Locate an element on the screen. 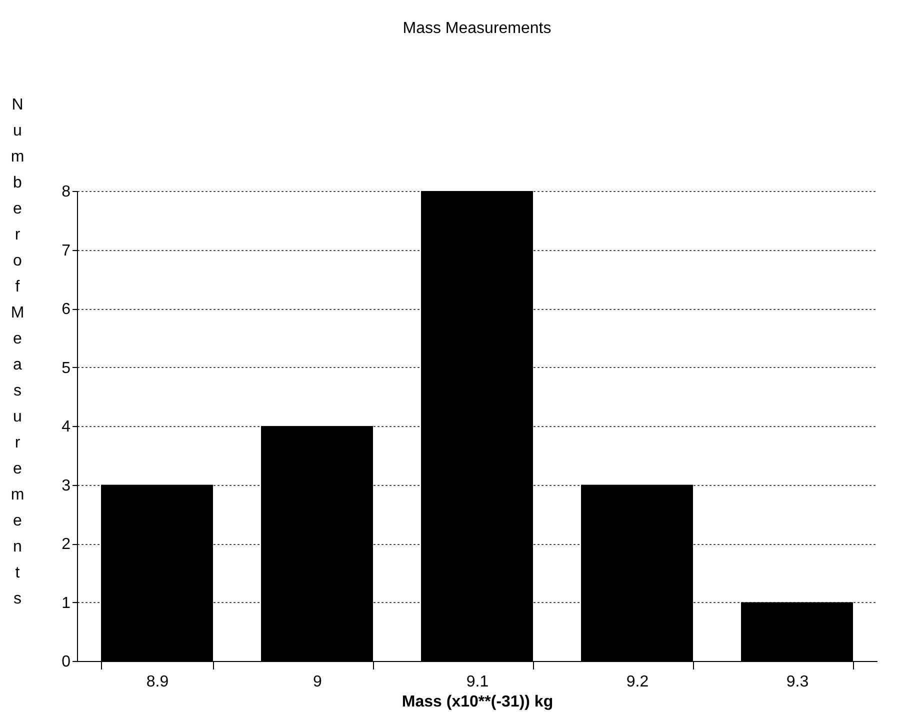 This screenshot has height=717, width=922. y-tick-label: 6 is located at coordinates (66, 309).